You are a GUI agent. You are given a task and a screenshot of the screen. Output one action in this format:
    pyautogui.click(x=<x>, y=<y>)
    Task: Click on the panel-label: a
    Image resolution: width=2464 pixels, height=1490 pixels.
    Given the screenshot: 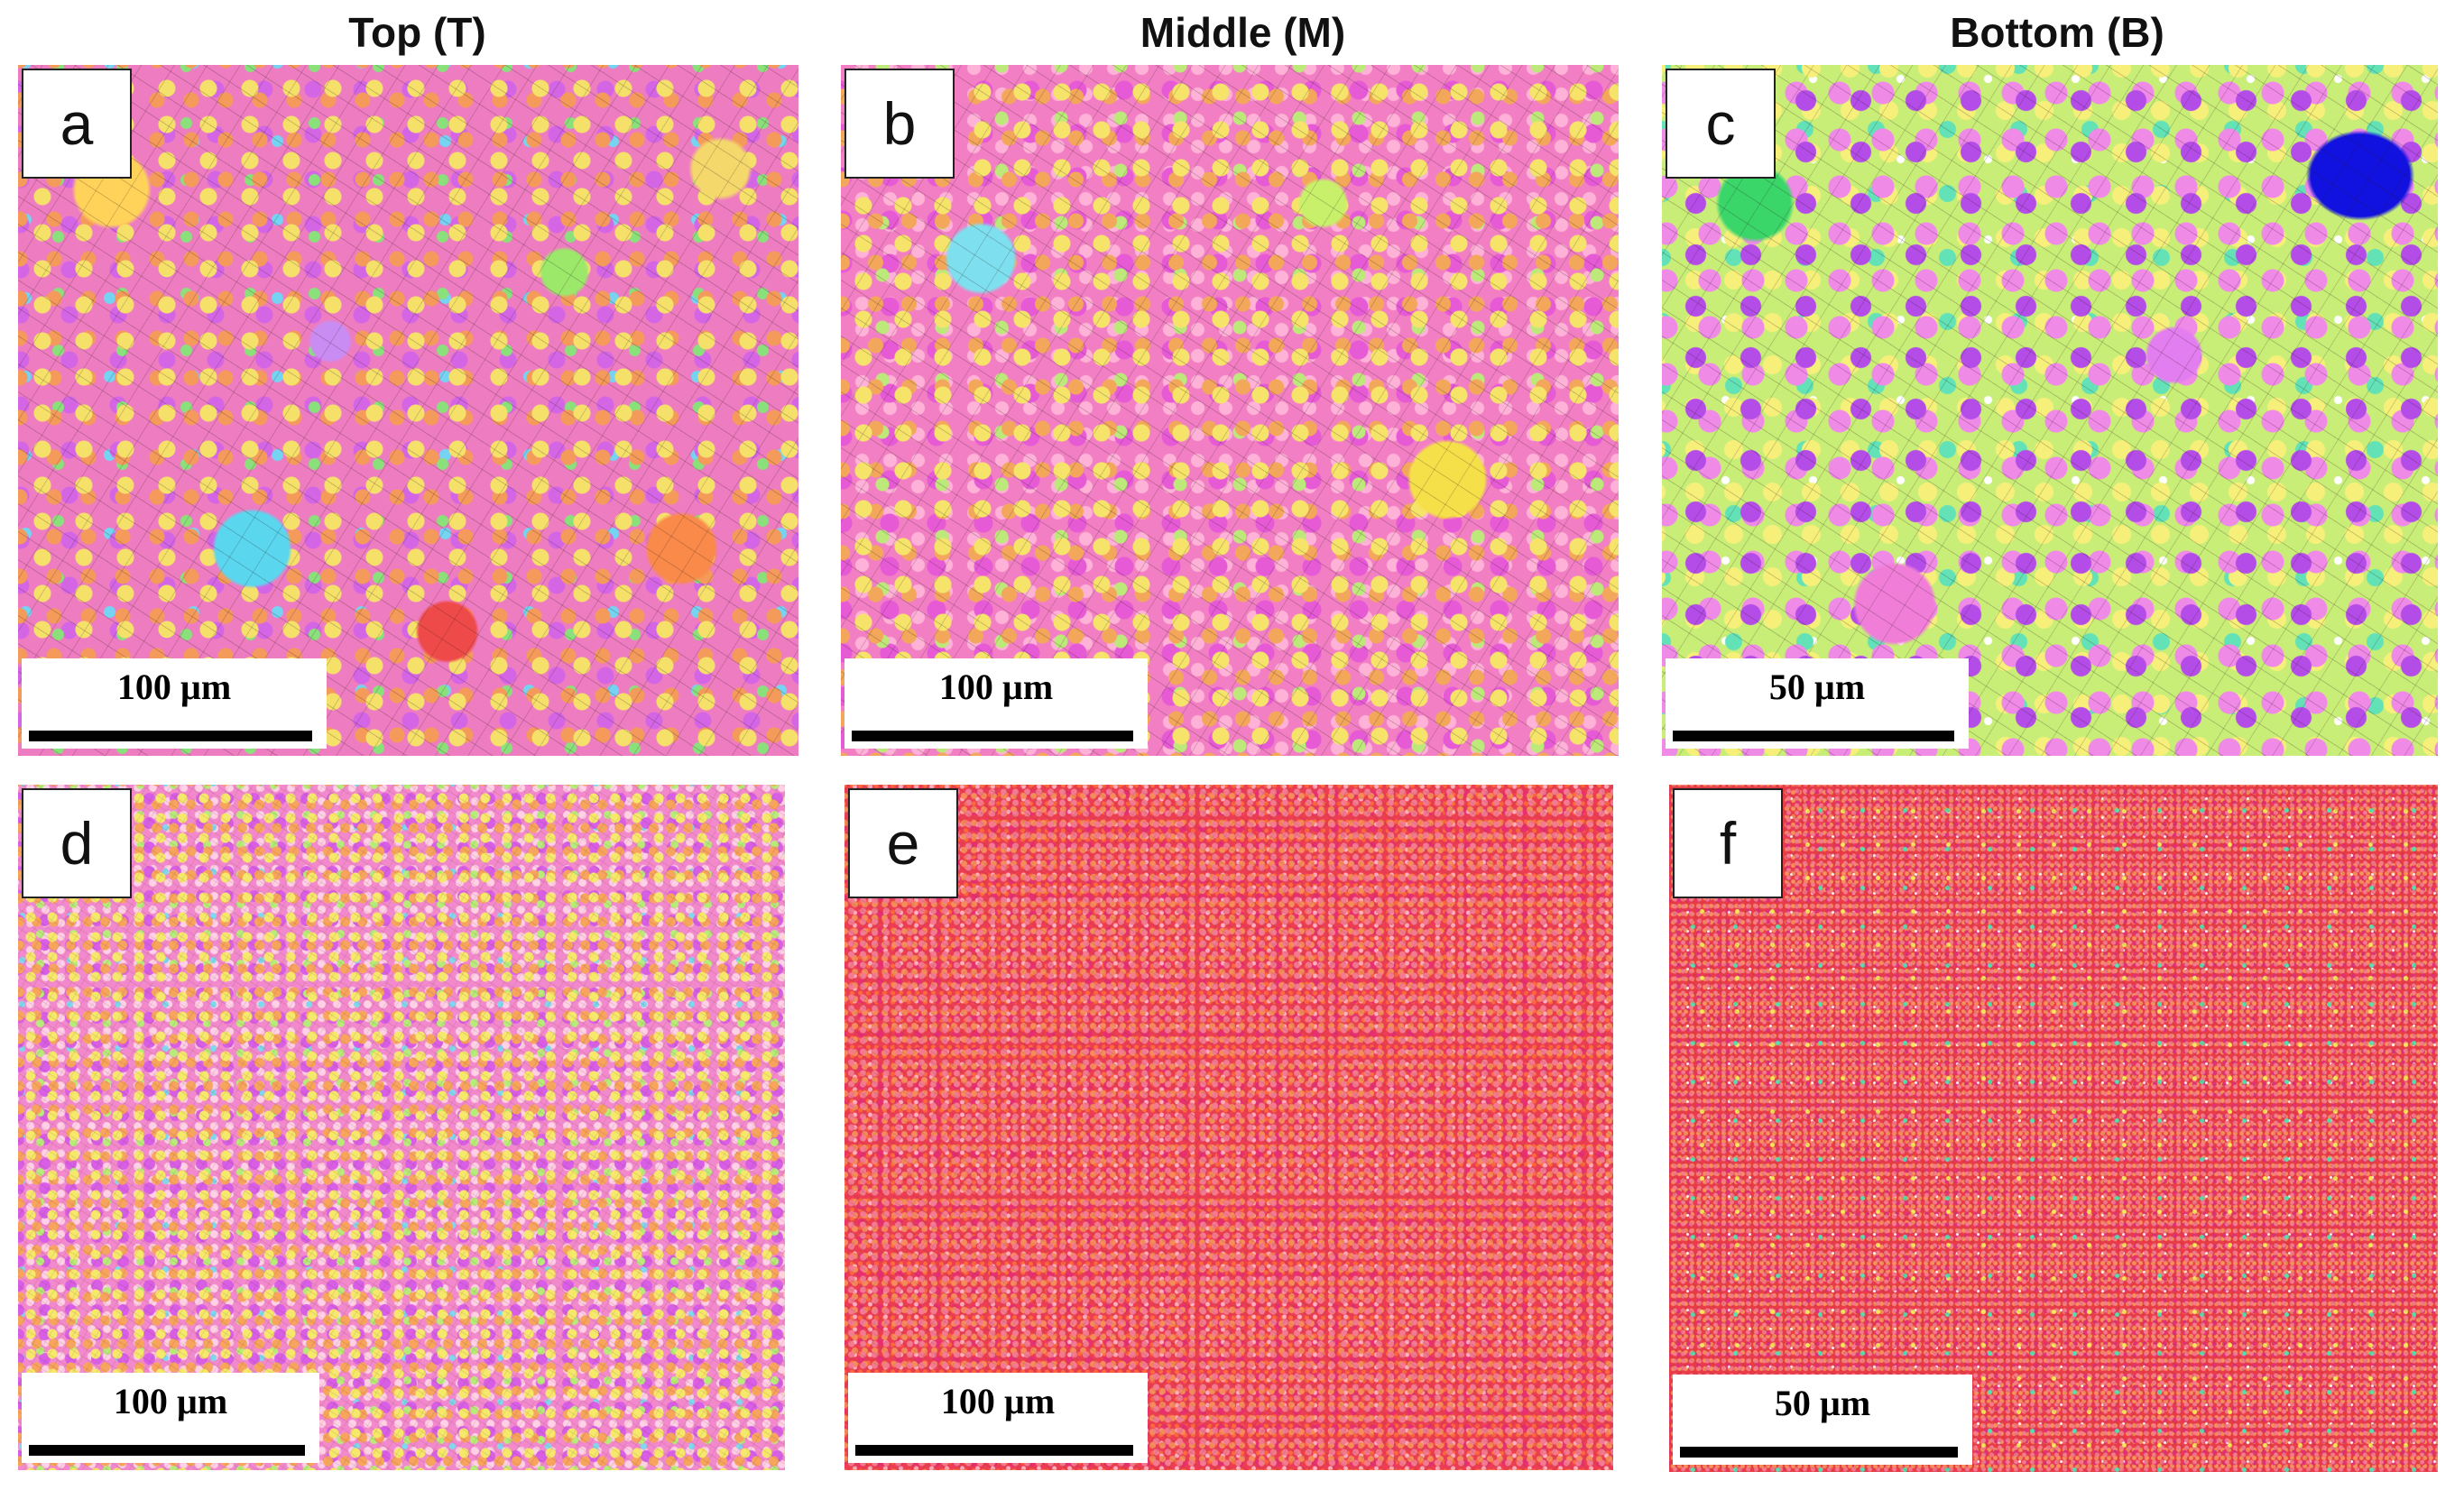 What is the action you would take?
    pyautogui.click(x=77, y=124)
    